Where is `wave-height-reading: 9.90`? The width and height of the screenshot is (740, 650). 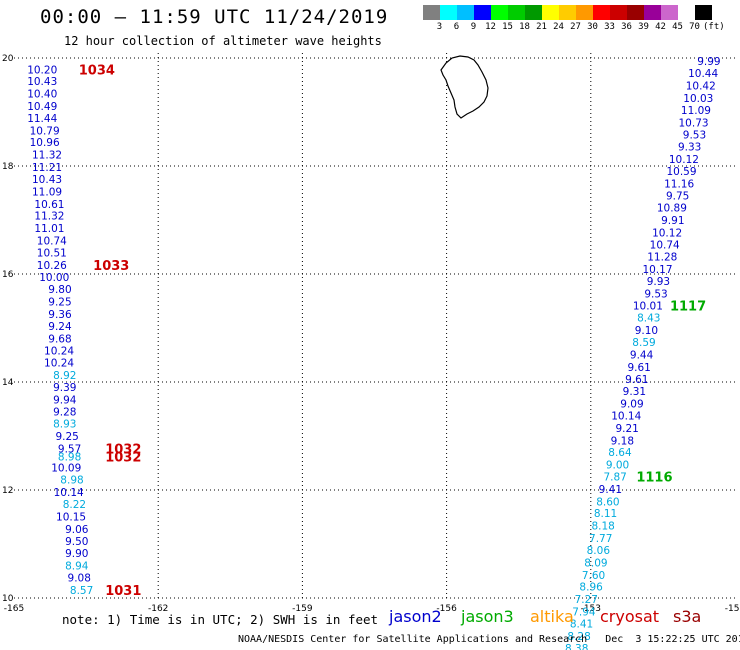
wave-height-reading: 9.90 is located at coordinates (76, 554).